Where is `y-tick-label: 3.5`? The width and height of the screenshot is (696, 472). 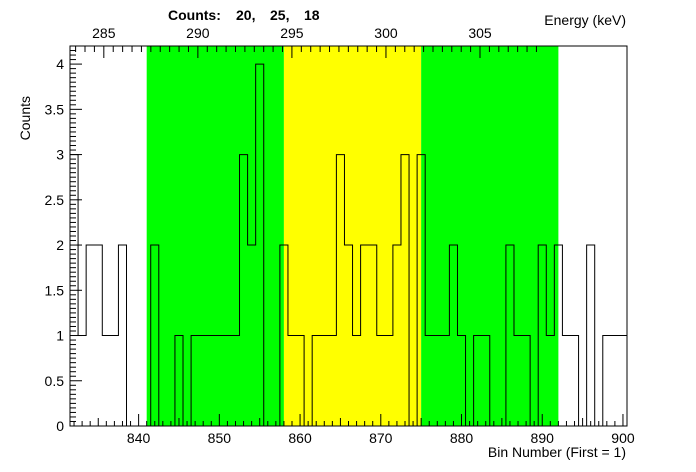
y-tick-label: 3.5 is located at coordinates (55, 109).